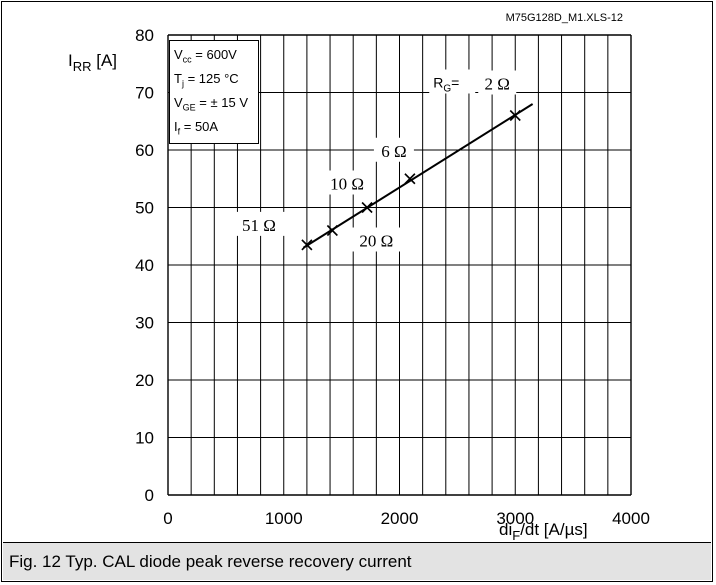 The image size is (716, 585). Describe the element at coordinates (400, 518) in the screenshot. I see `x-tick-label: 2000` at that location.